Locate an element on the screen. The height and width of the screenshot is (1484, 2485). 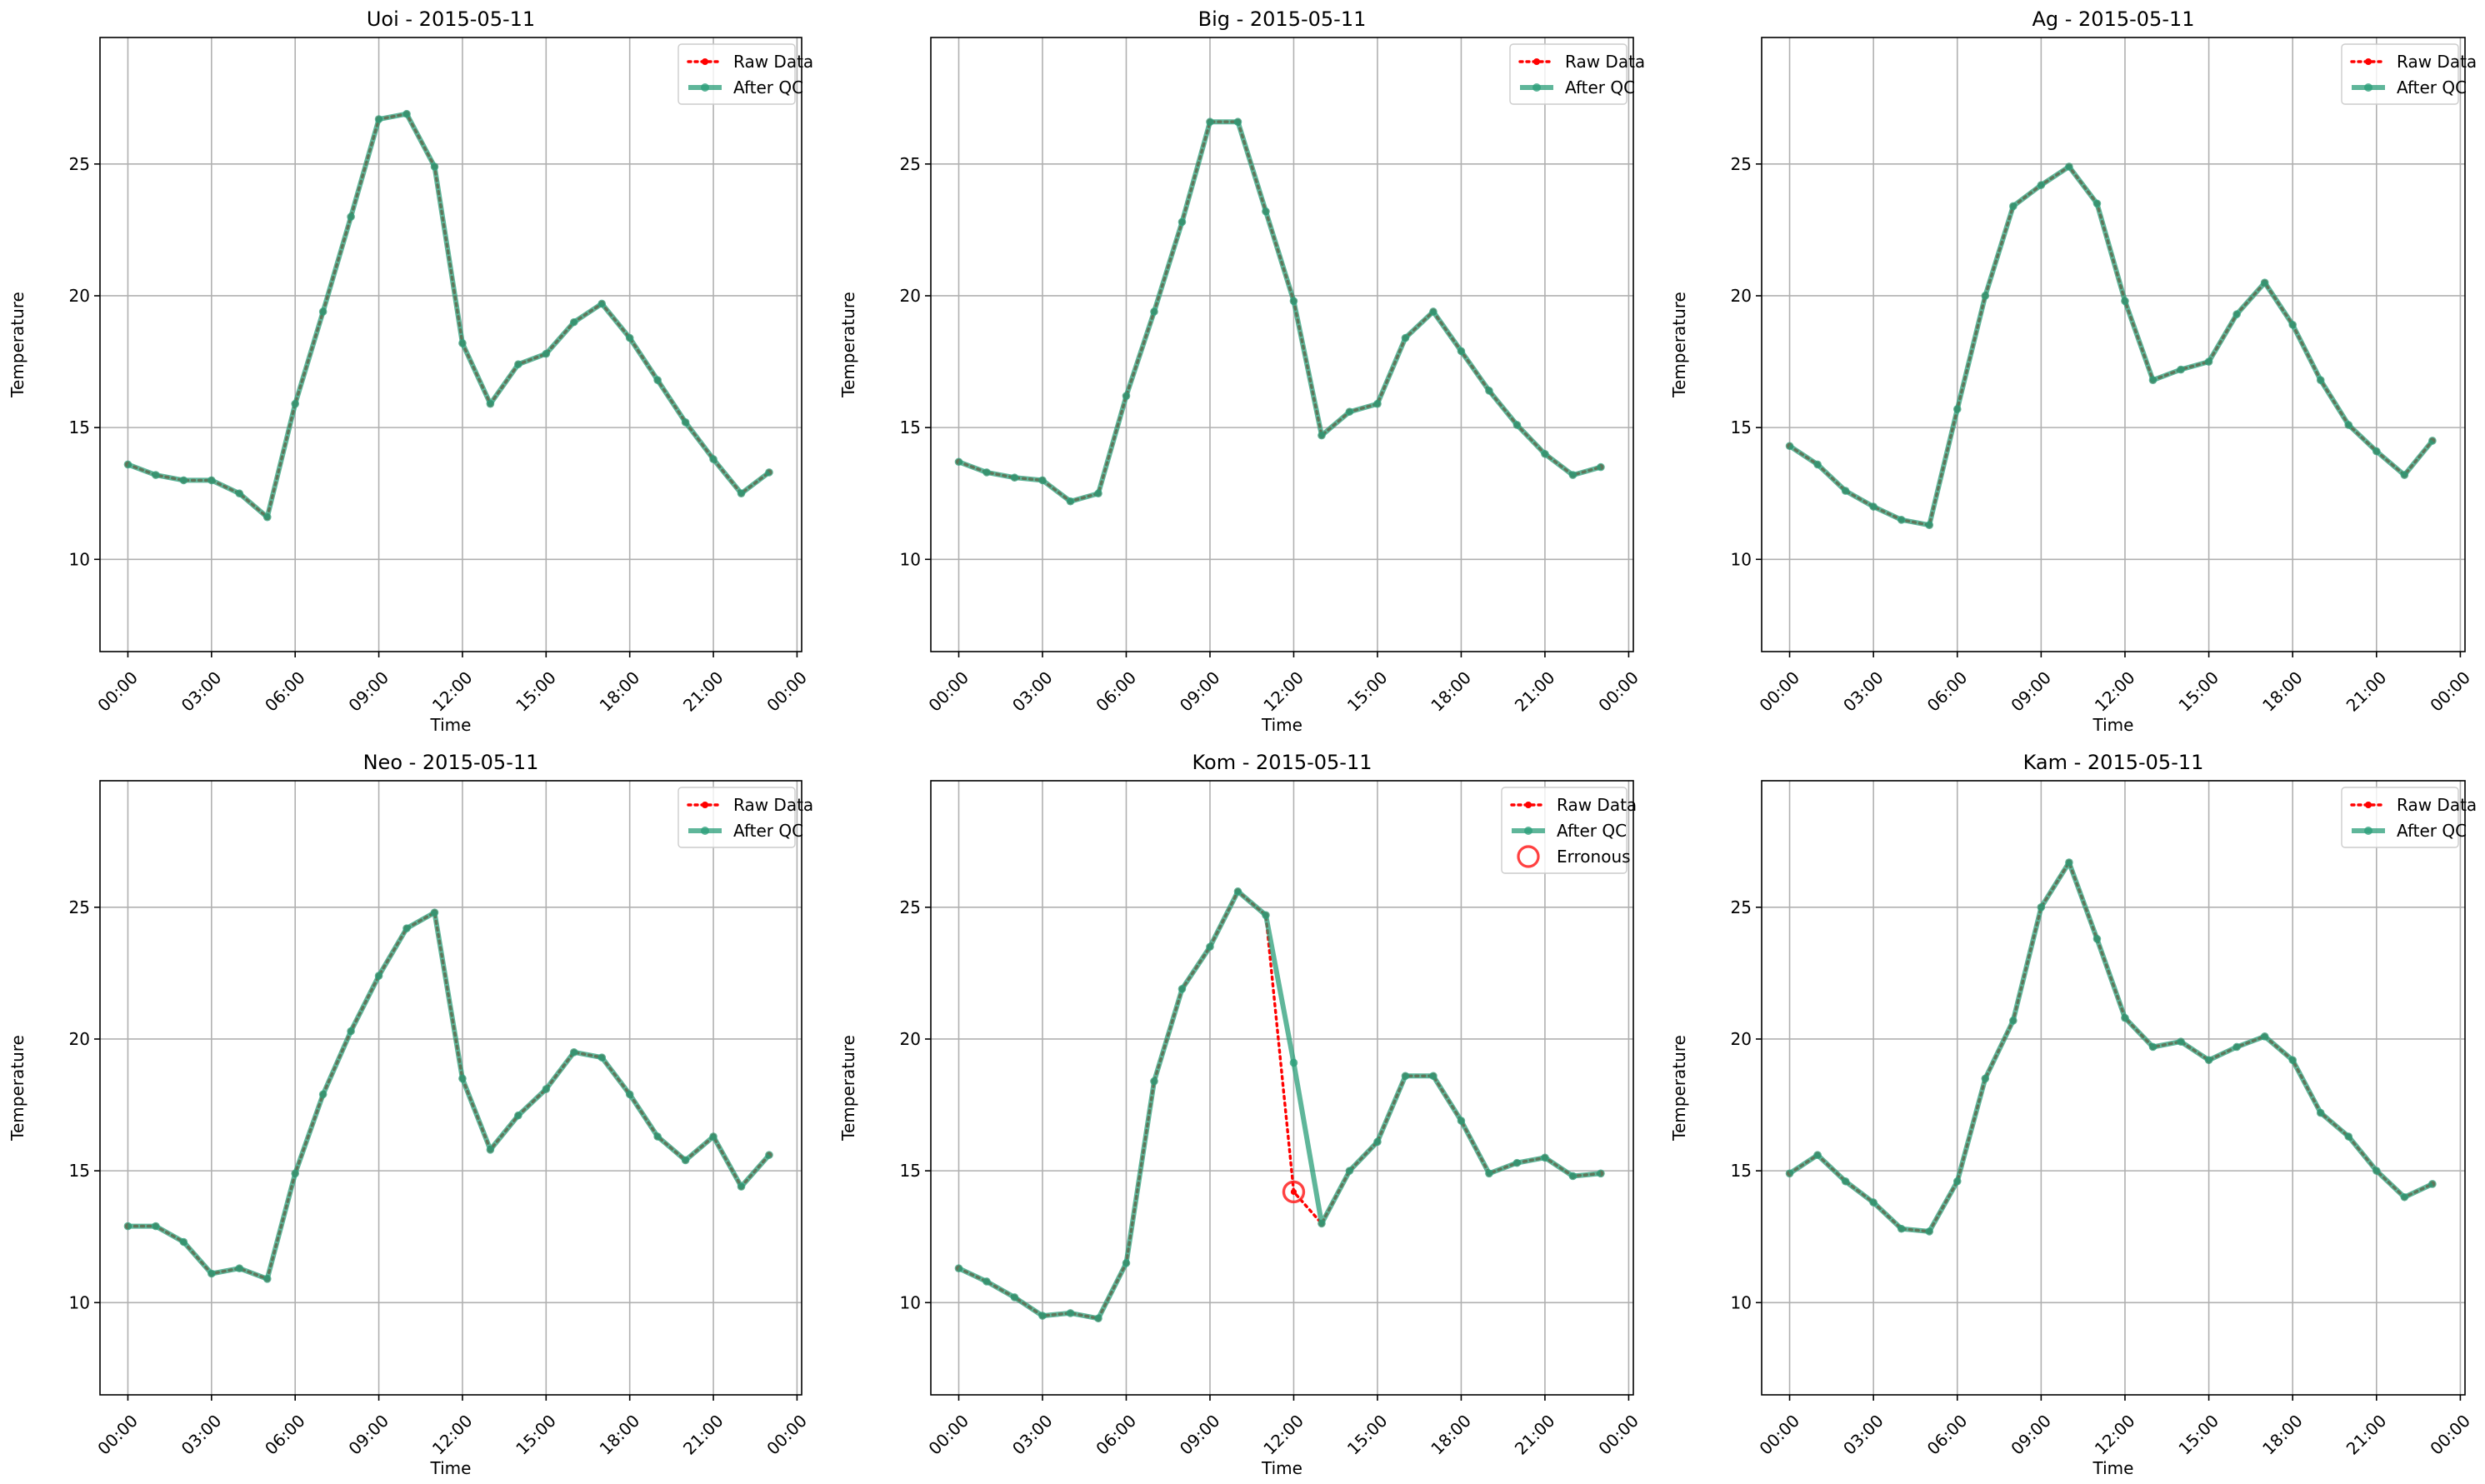
y-tick-label: 25 is located at coordinates (1741, 164).